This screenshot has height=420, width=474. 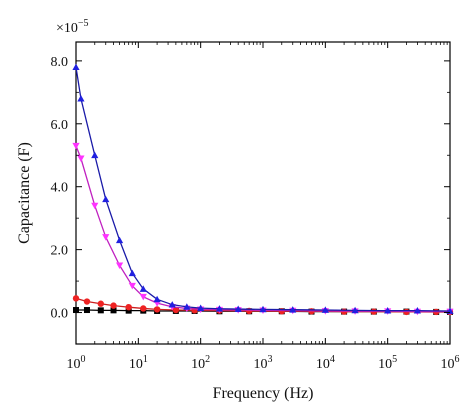 I want to click on x-axis-label: Frequency (Hz), so click(x=263, y=393).